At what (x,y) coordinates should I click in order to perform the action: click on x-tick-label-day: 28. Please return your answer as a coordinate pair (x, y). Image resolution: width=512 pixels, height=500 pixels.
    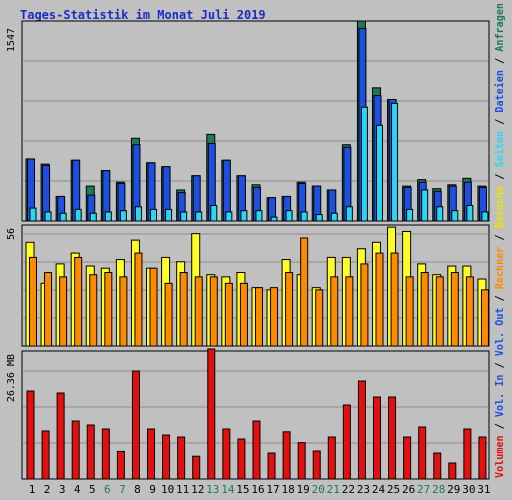
    Looking at the image, I should click on (438, 489).